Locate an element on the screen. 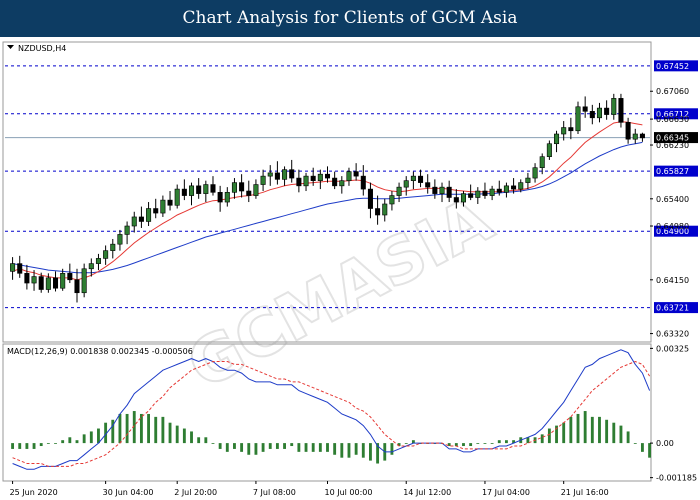  price-axis-tick-label: 0.65400 is located at coordinates (672, 199).